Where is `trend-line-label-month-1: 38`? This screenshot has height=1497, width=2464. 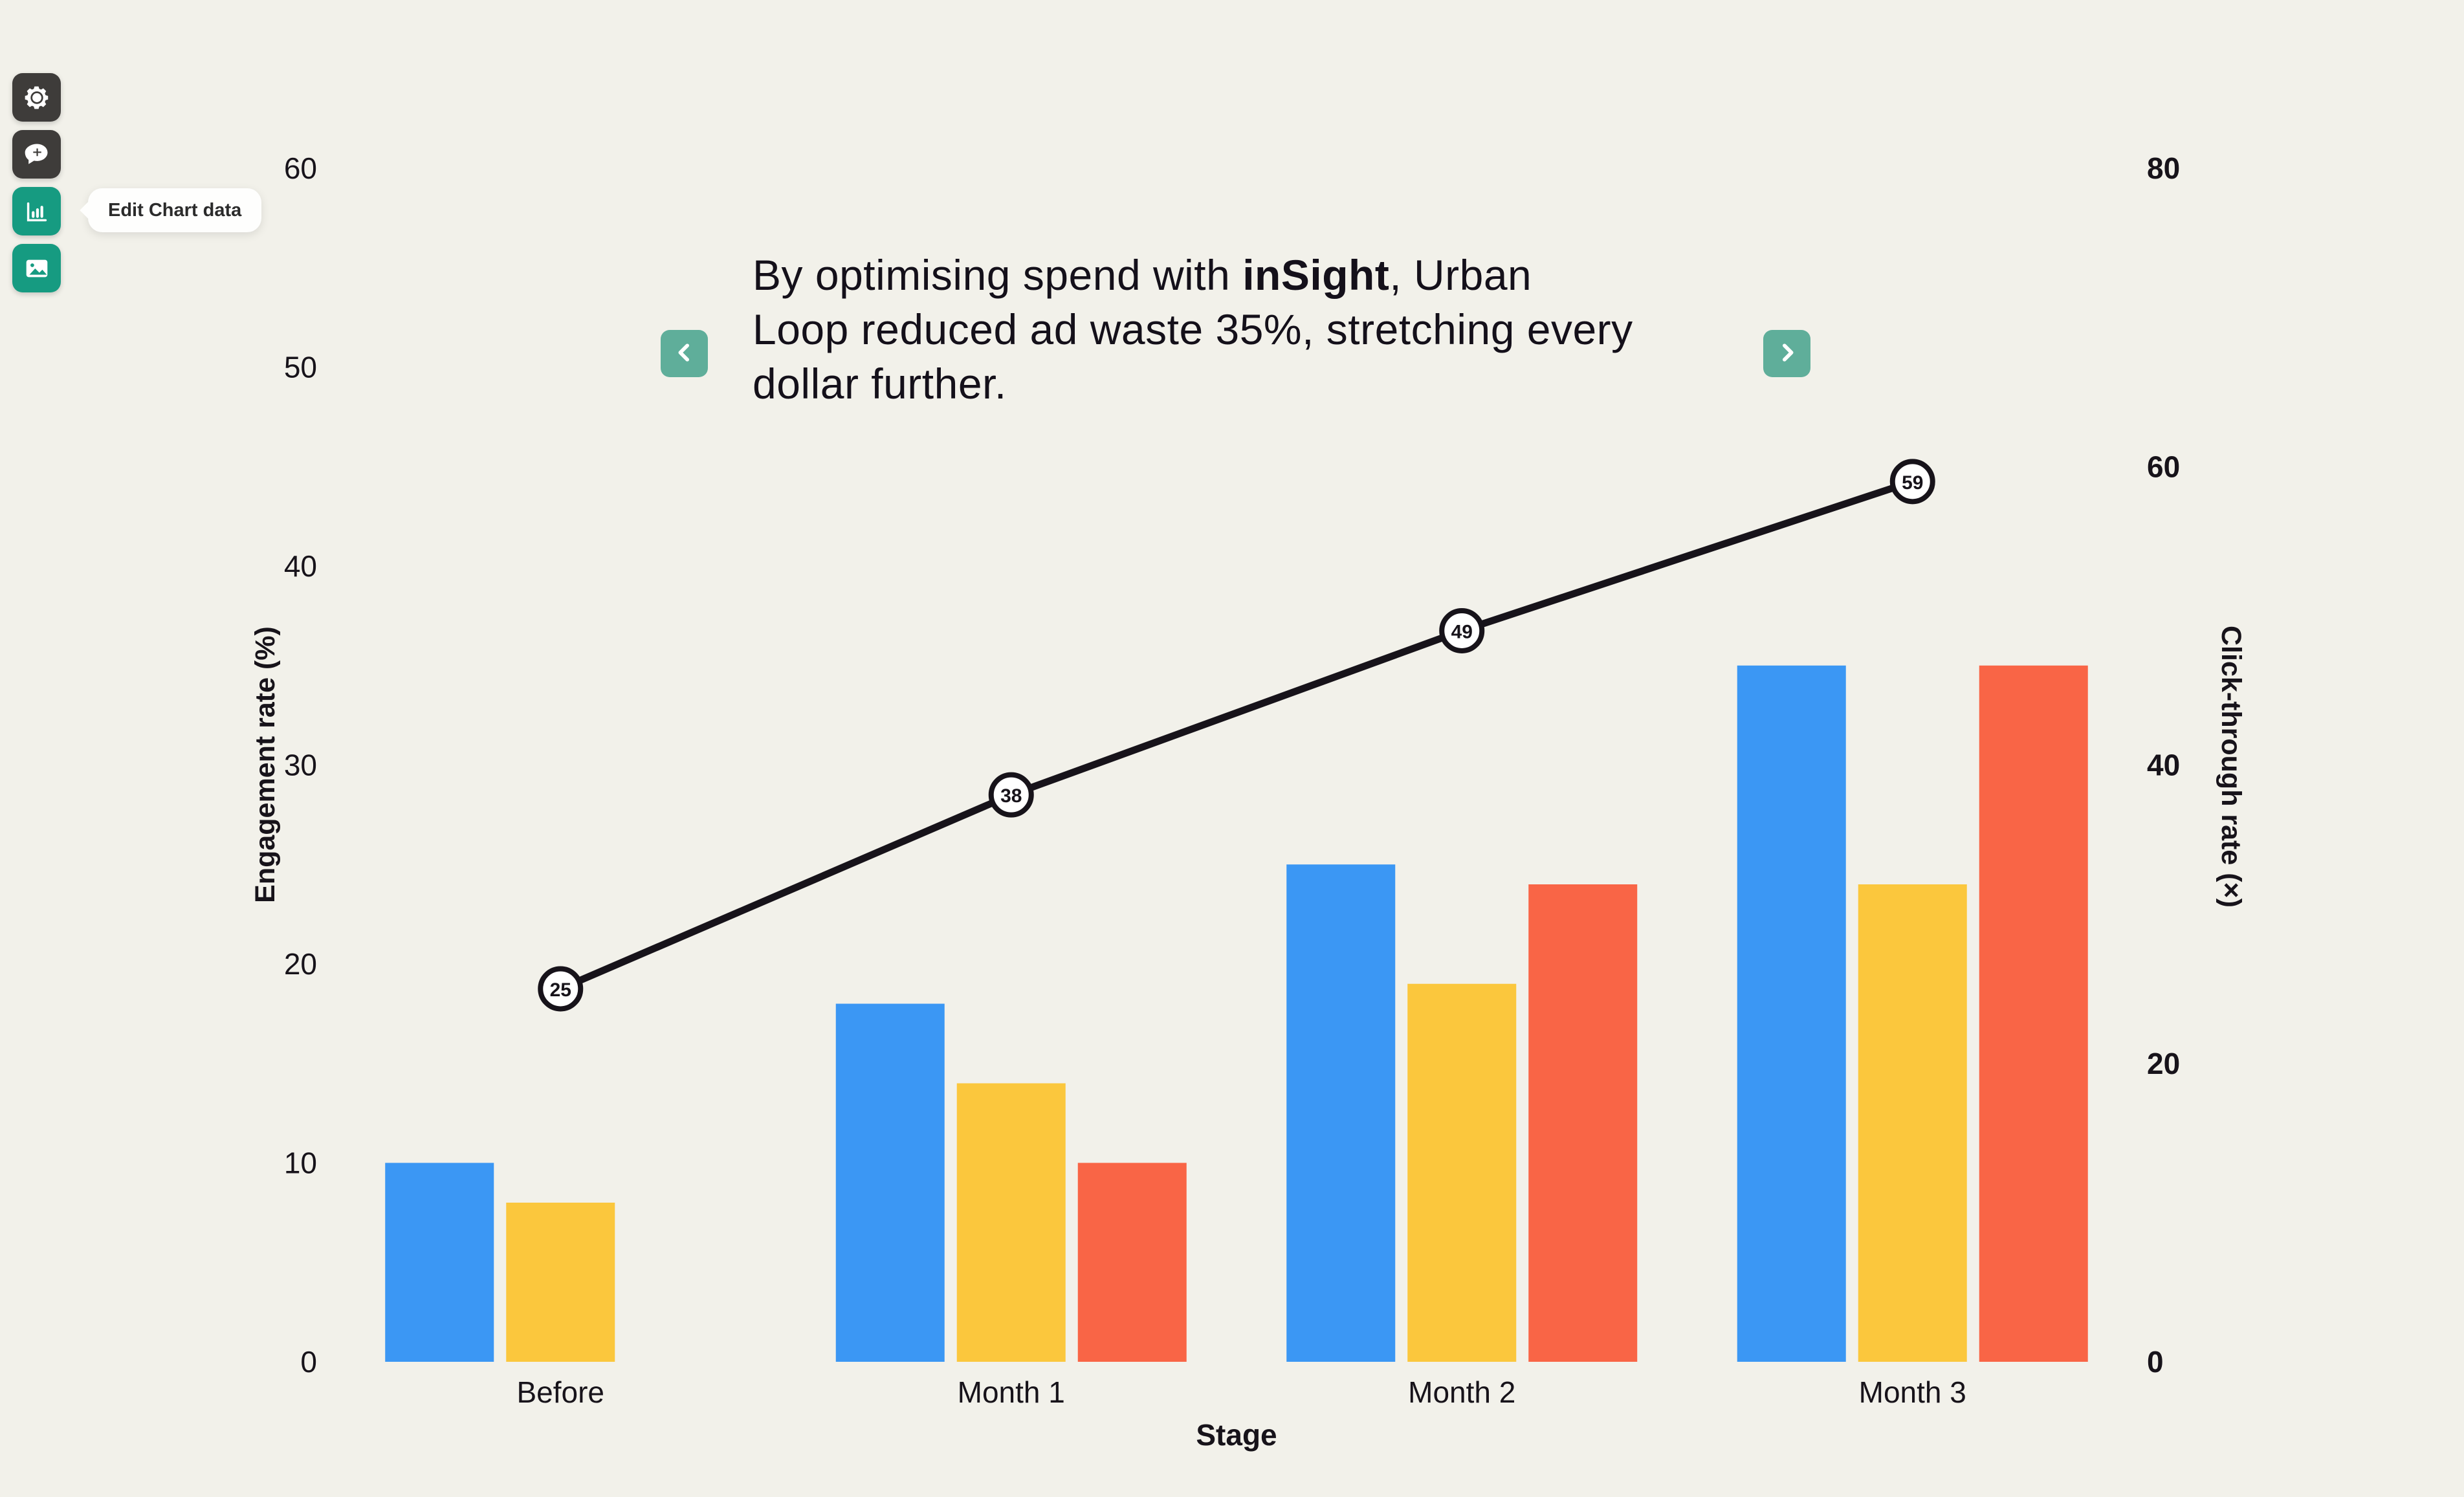
trend-line-label-month-1: 38 is located at coordinates (1011, 796).